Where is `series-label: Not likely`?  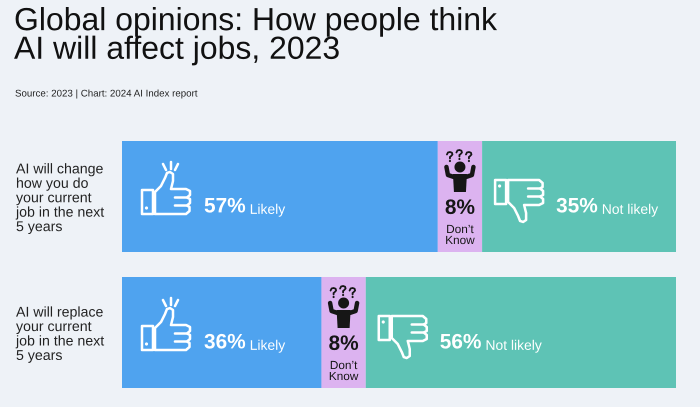 series-label: Not likely is located at coordinates (630, 210).